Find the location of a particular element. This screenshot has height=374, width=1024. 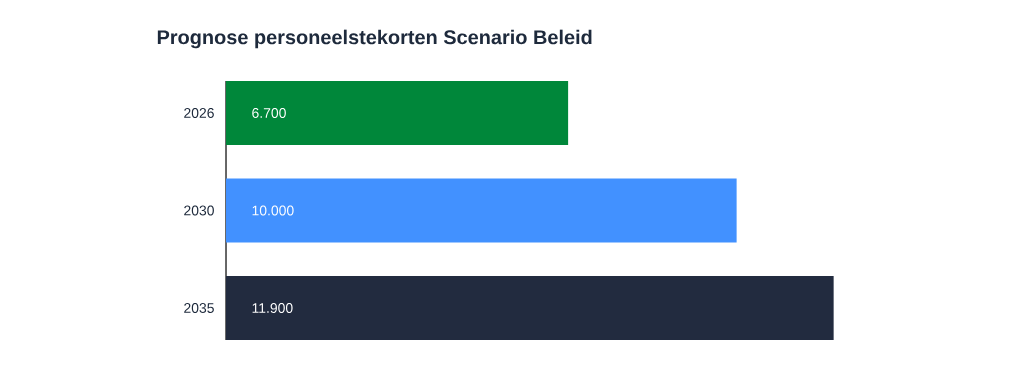

y-tick-label: 2035 is located at coordinates (199, 308).